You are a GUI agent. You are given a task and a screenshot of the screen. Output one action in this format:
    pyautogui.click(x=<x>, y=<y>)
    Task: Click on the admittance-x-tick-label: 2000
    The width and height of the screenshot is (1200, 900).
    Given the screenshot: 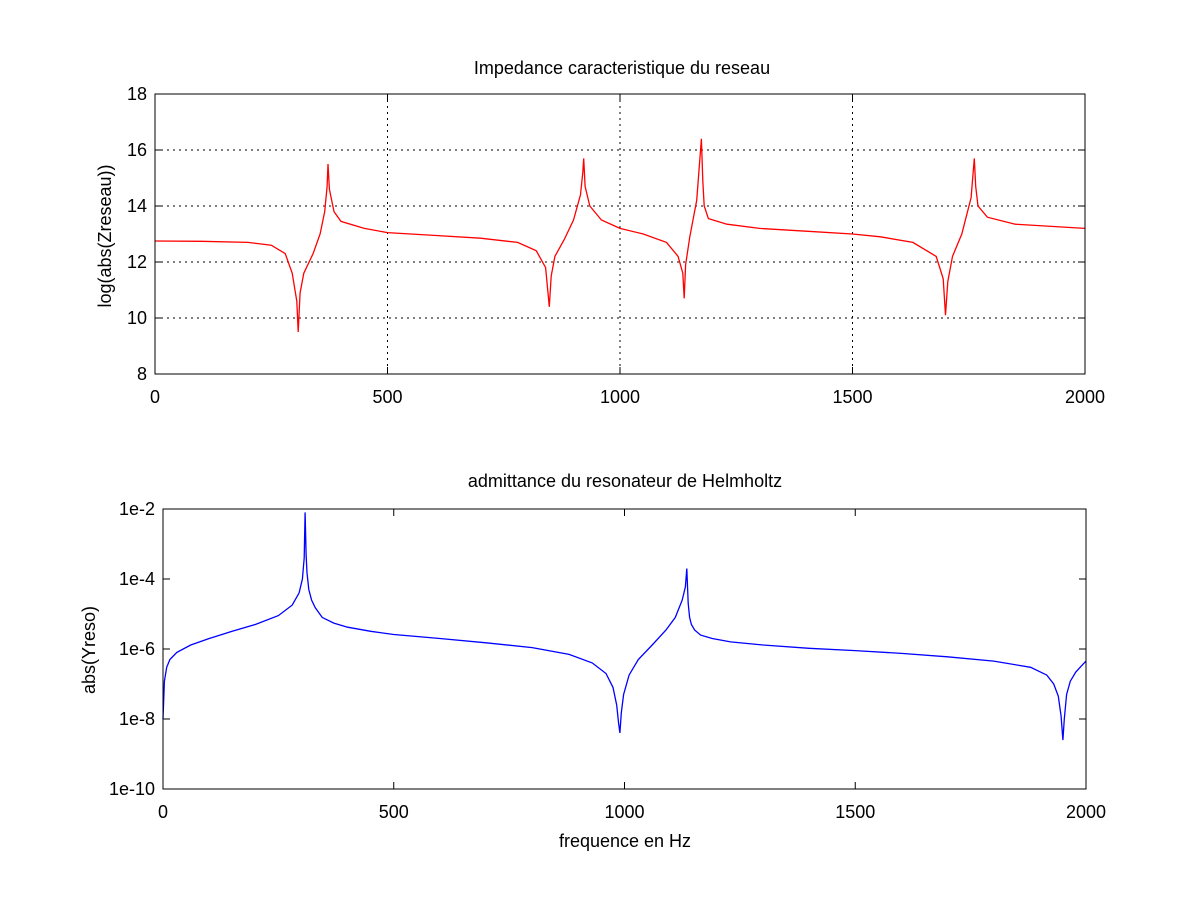 What is the action you would take?
    pyautogui.click(x=1086, y=812)
    